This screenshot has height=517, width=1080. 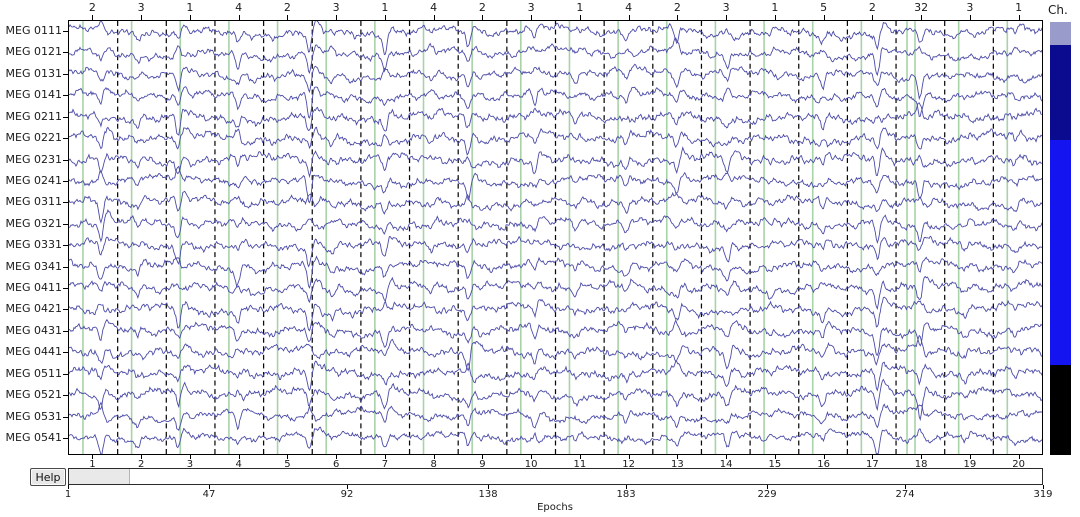 I want to click on epoch-number-label: 3, so click(x=190, y=464).